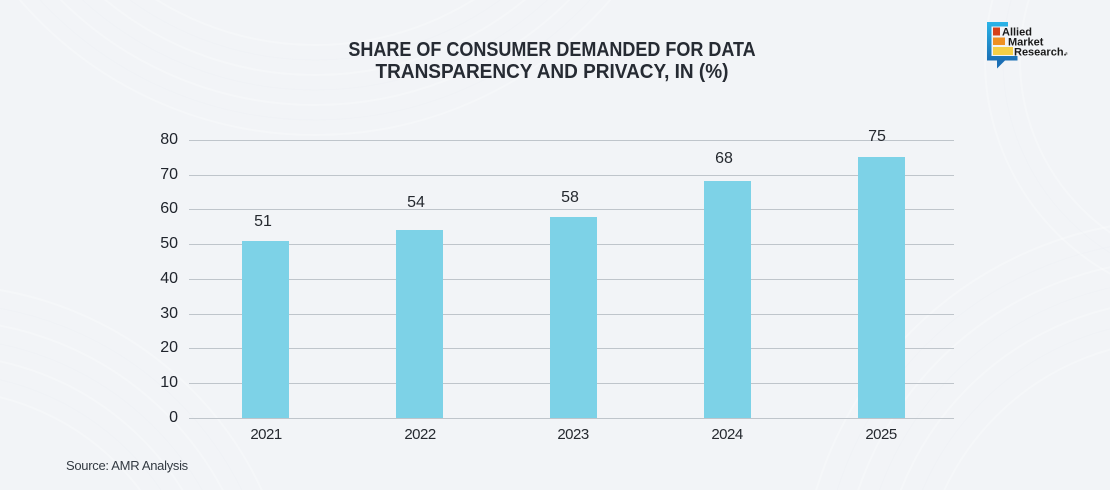 The image size is (1110, 490). Describe the element at coordinates (1017, 33) in the screenshot. I see `svg-text: Allied` at that location.